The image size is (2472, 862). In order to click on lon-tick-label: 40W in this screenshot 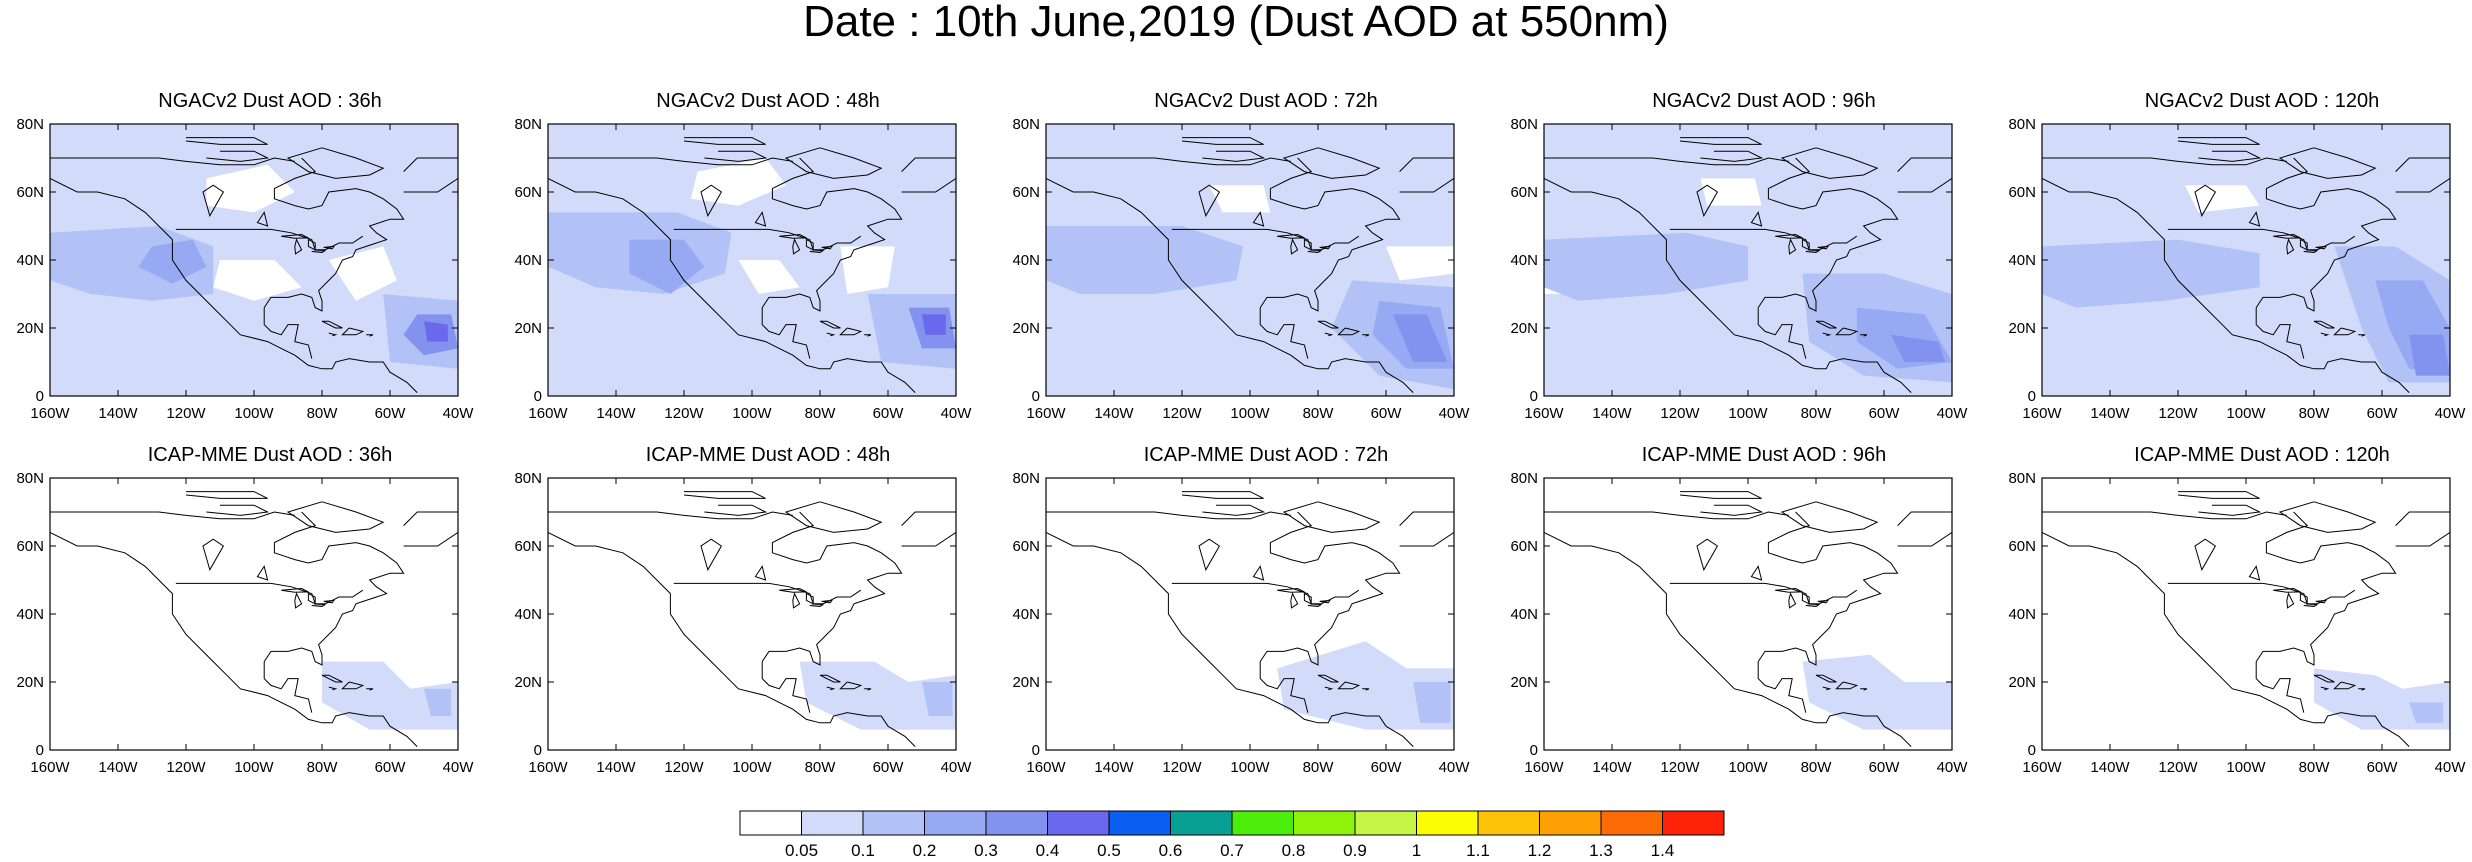, I will do `click(957, 413)`.